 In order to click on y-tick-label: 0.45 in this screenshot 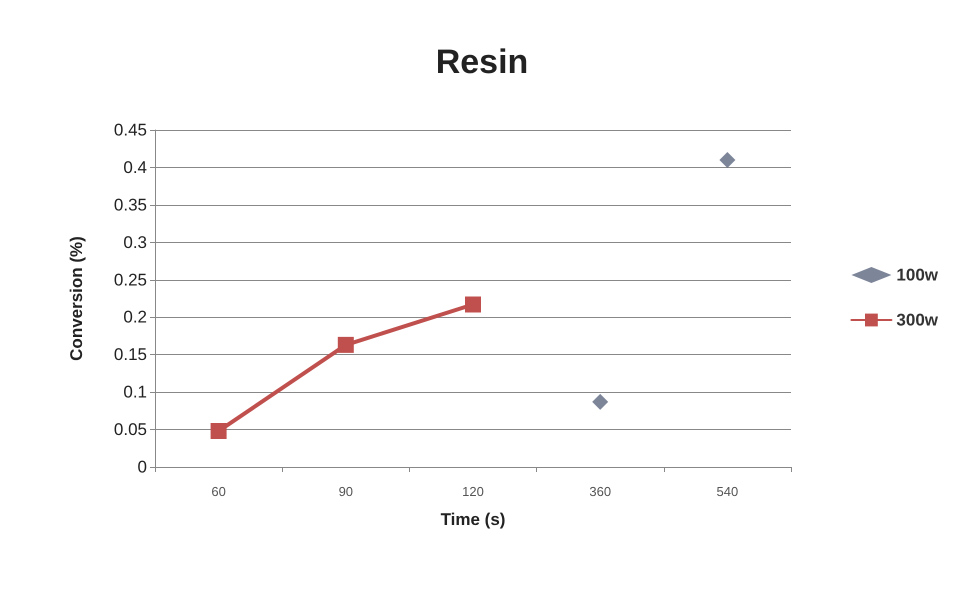, I will do `click(130, 130)`.